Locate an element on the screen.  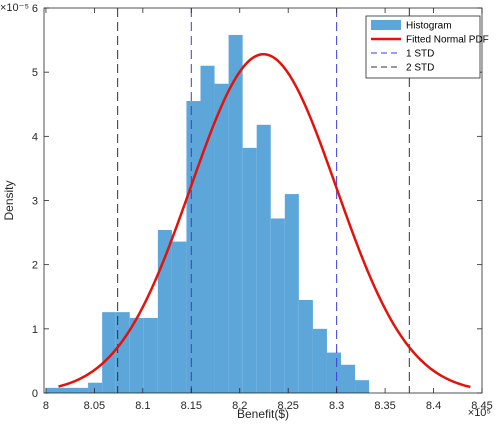
legend-swatch-histogram is located at coordinates (386, 25).